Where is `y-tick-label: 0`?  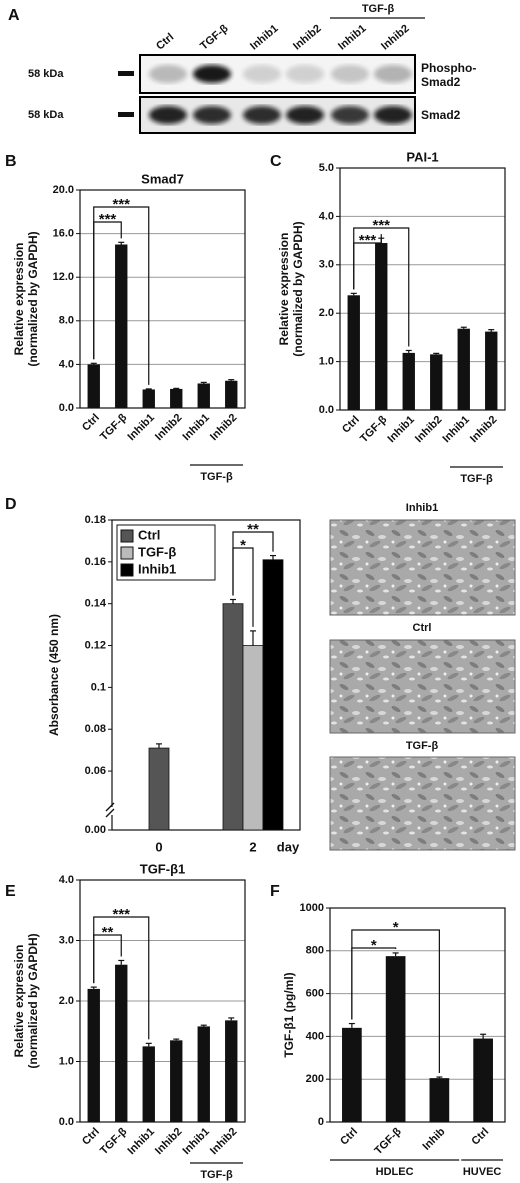
y-tick-label: 0 is located at coordinates (321, 1122).